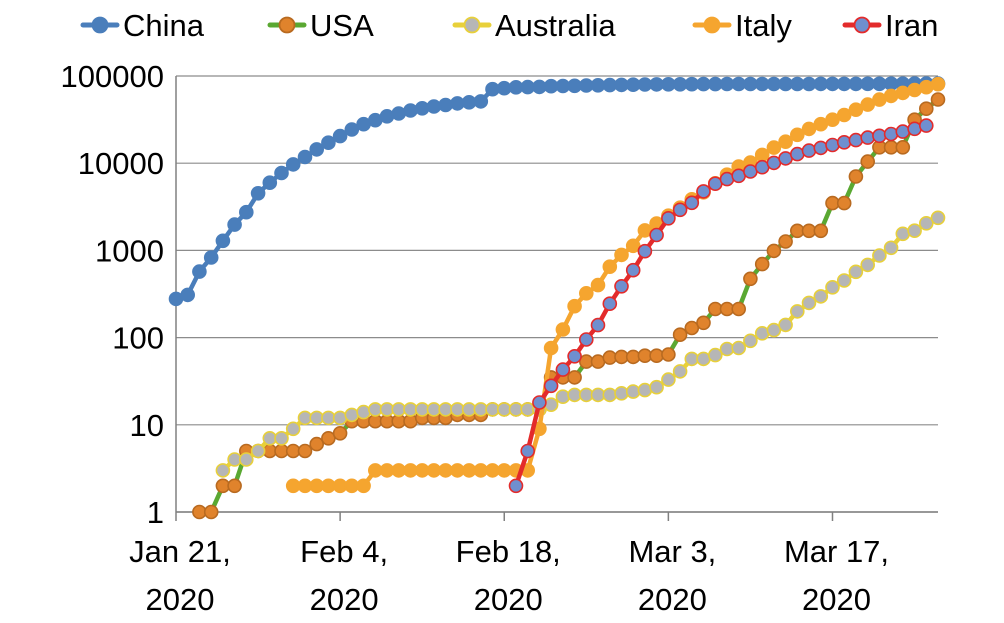 The width and height of the screenshot is (1004, 623). Describe the element at coordinates (836, 551) in the screenshot. I see `x-tick-label-line1: Mar 17,` at that location.